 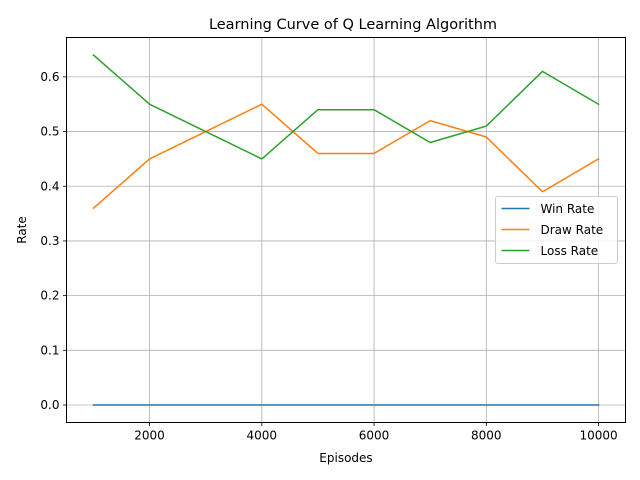 What do you see at coordinates (49, 405) in the screenshot?
I see `y-tick-label: 0.0` at bounding box center [49, 405].